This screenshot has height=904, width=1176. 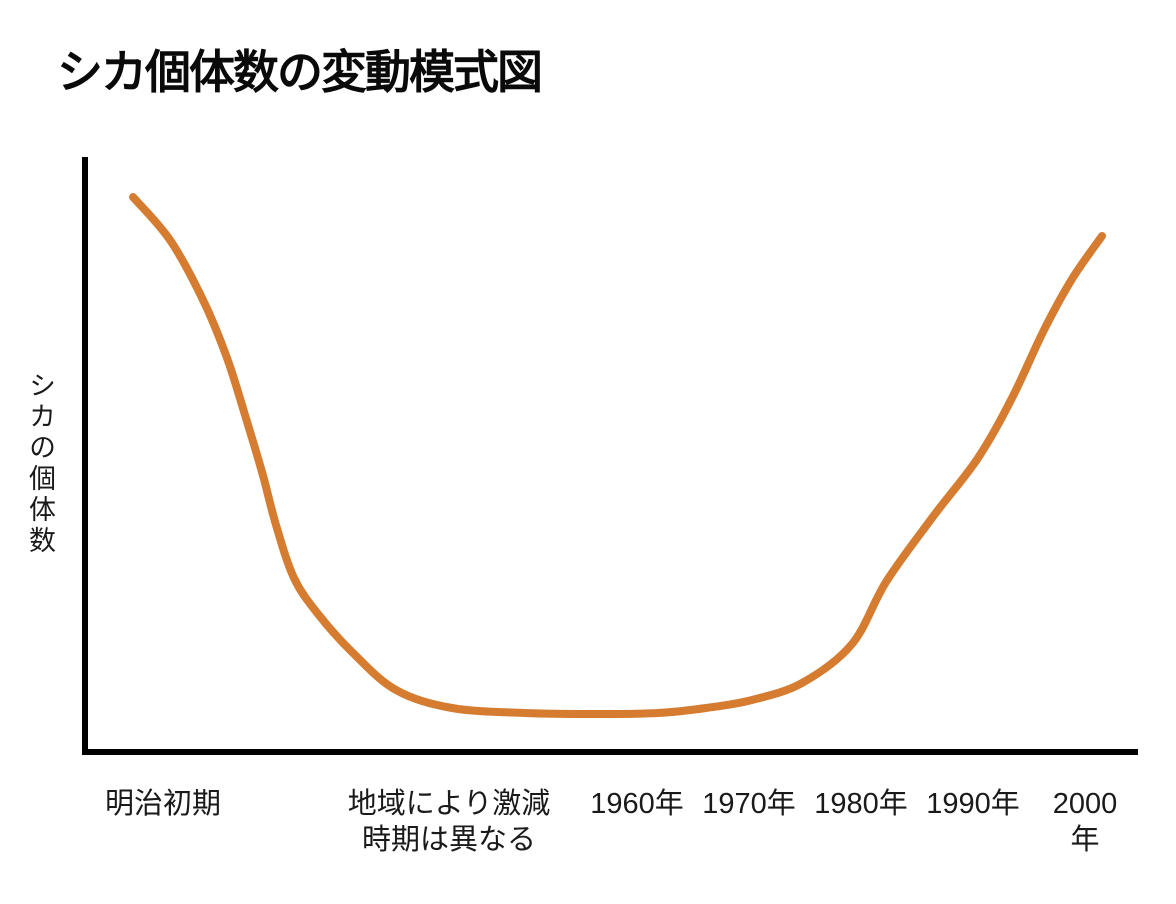 What do you see at coordinates (449, 822) in the screenshot?
I see `x-tick-label: 地域により激減 時期は異なる` at bounding box center [449, 822].